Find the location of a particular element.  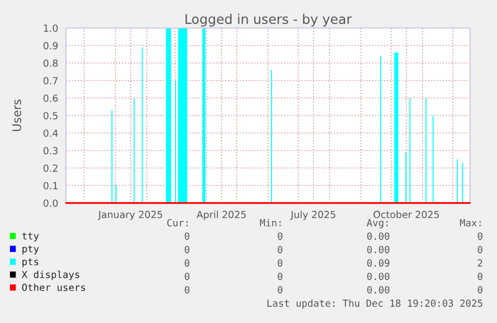

y-tick-label: 0.7 is located at coordinates (51, 80).